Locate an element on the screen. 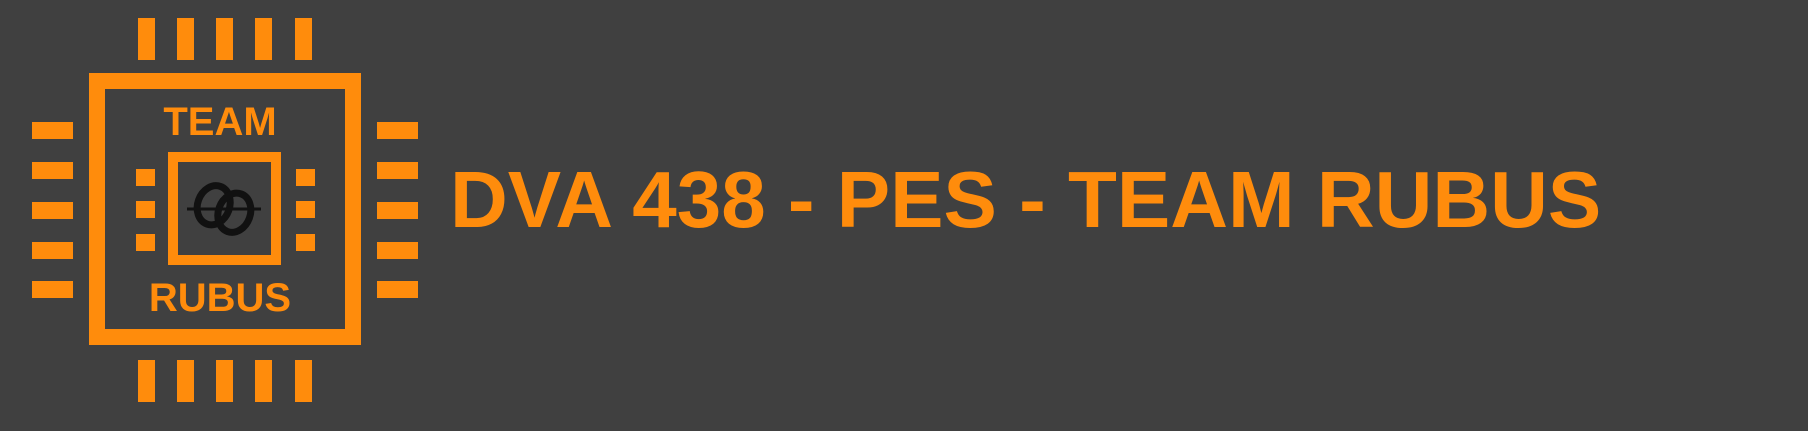  chip-left-pins is located at coordinates (52, 210).